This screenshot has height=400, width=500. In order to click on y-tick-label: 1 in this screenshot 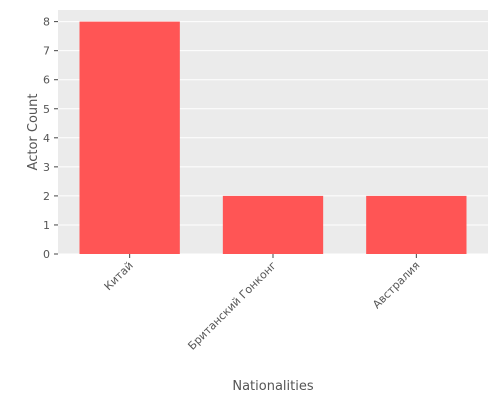, I will do `click(46, 225)`.